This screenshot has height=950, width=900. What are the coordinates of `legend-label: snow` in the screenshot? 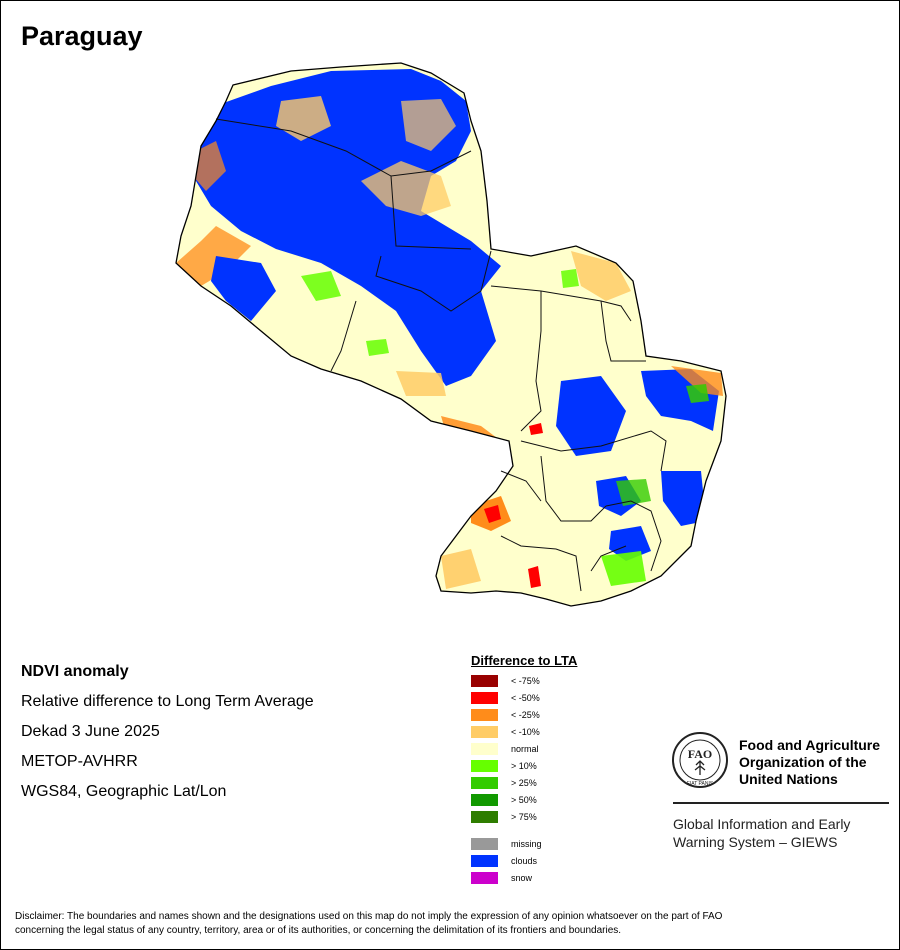 It's located at (522, 878).